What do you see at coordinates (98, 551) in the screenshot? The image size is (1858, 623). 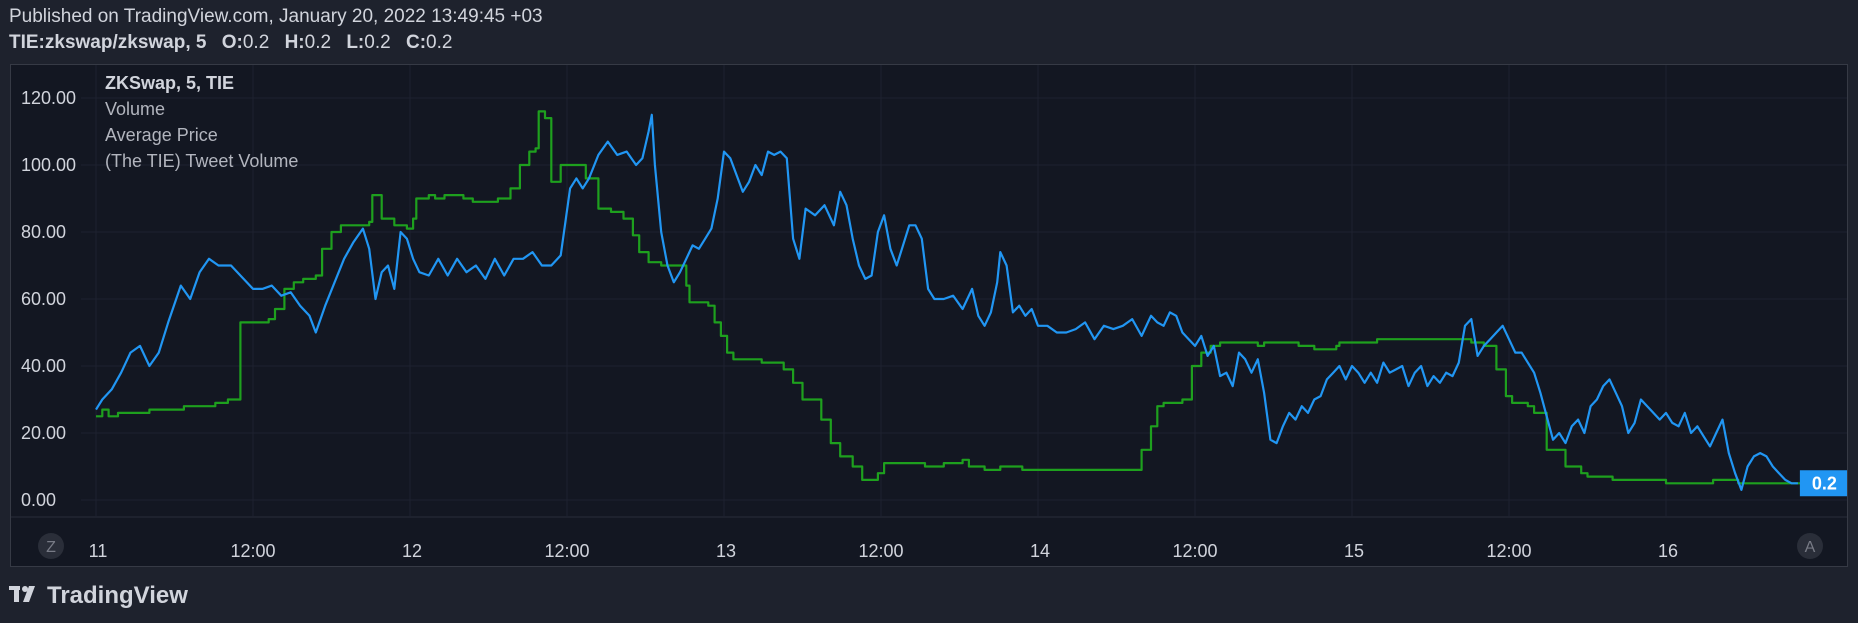 I see `x-tick-label: 11` at bounding box center [98, 551].